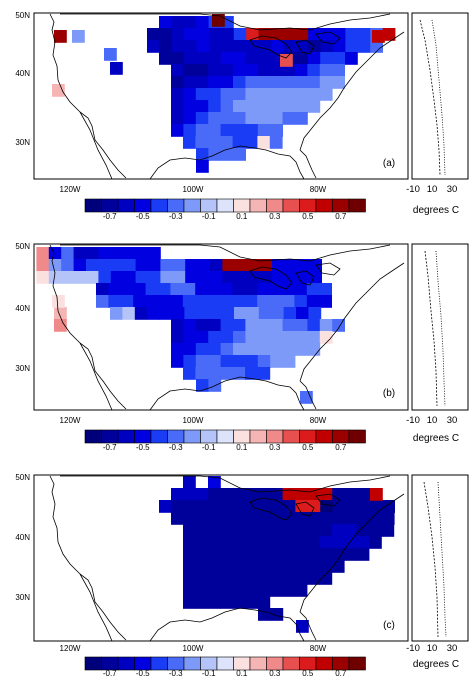 This screenshot has width=474, height=692. I want to click on panel-letter: (a), so click(389, 163).